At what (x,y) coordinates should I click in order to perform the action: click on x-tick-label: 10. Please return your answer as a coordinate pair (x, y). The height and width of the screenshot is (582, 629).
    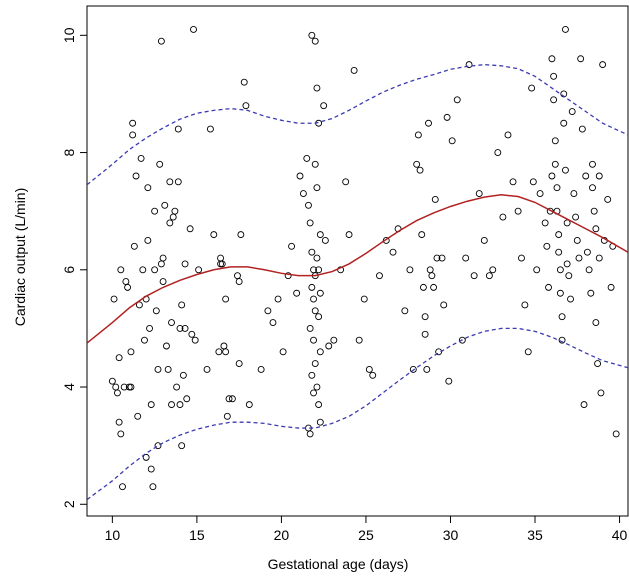
    Looking at the image, I should click on (113, 535).